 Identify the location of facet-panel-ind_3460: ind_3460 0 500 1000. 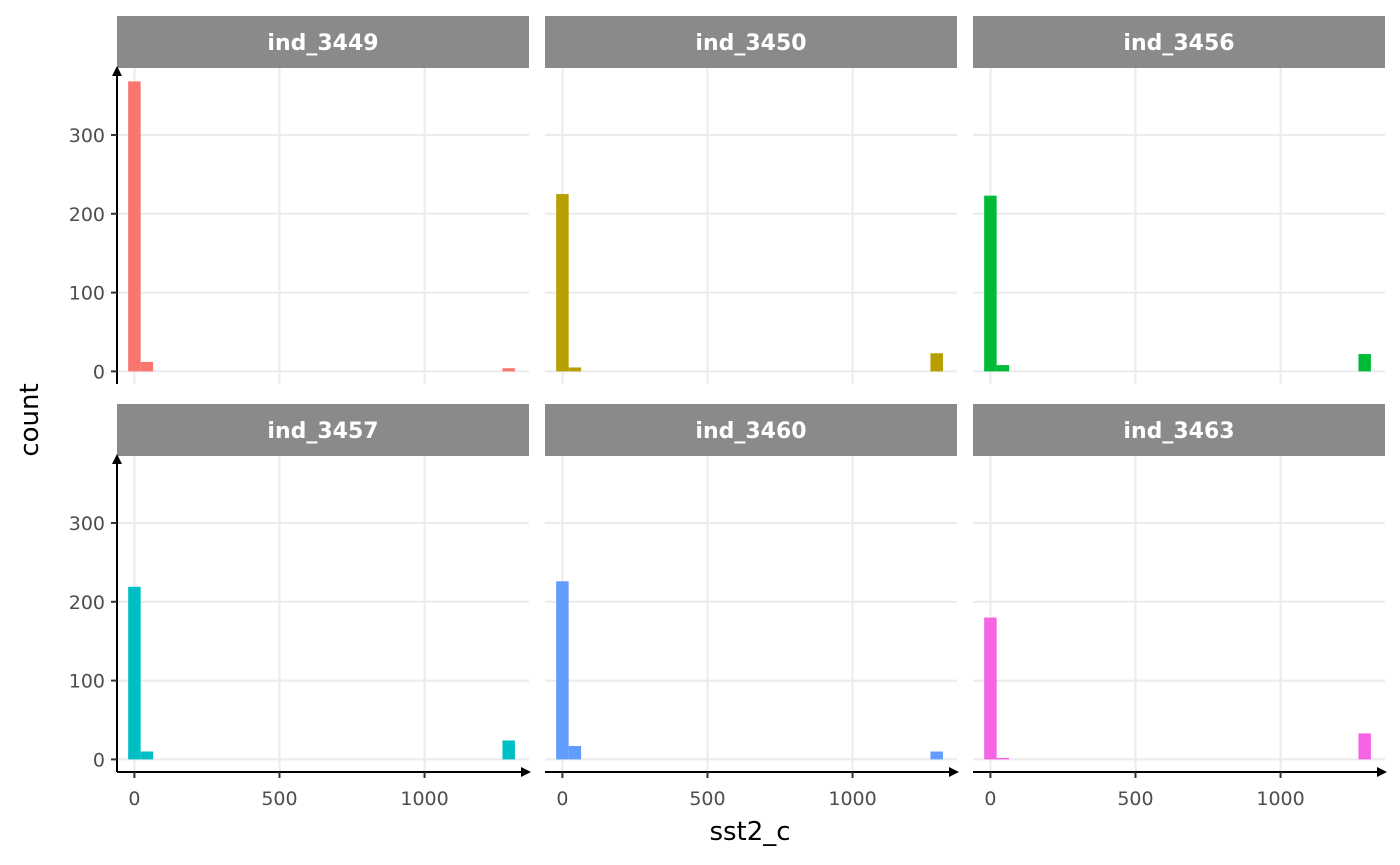
(752, 607).